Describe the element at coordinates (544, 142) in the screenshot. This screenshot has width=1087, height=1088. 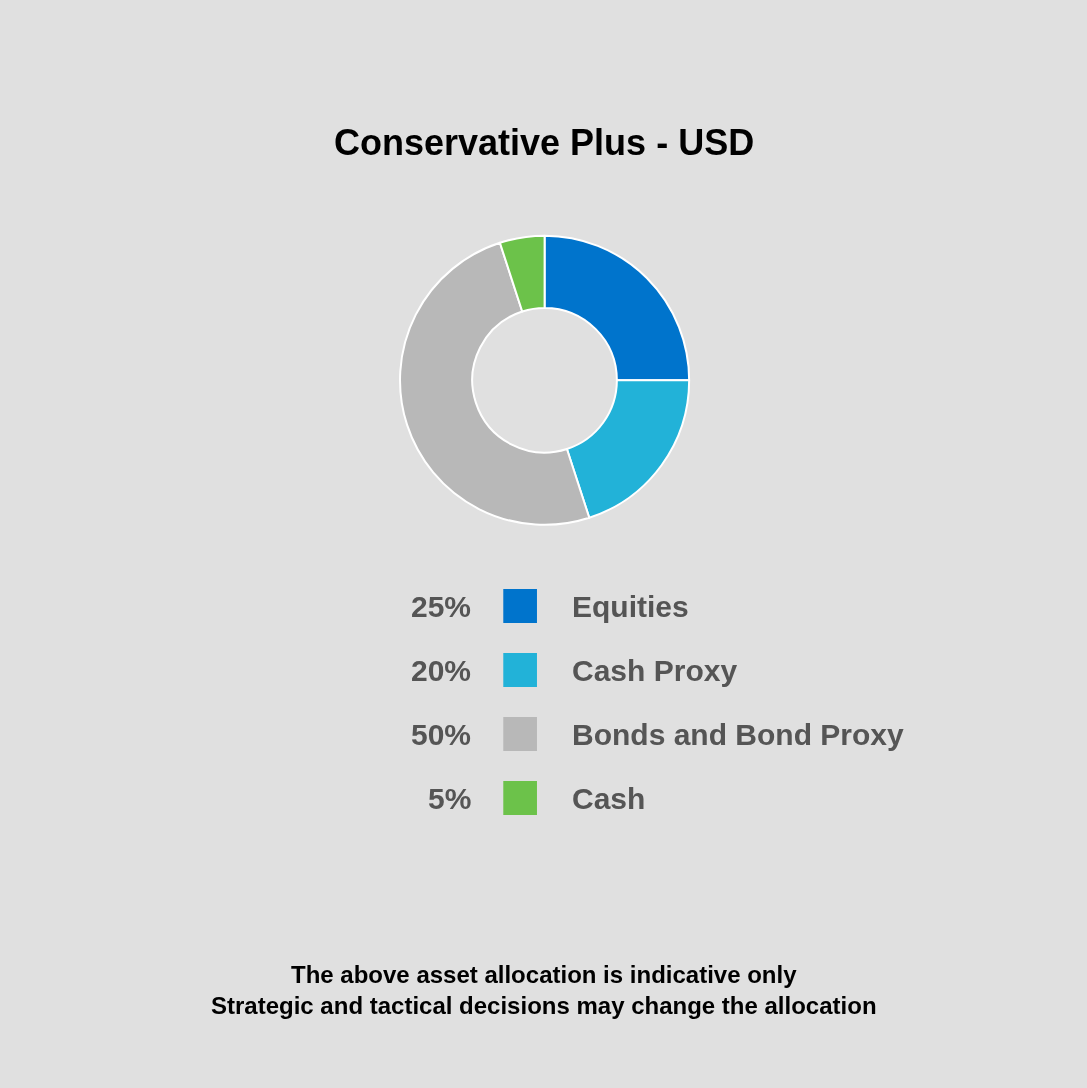
I see `chart-title: Conservative Plus - USD` at that location.